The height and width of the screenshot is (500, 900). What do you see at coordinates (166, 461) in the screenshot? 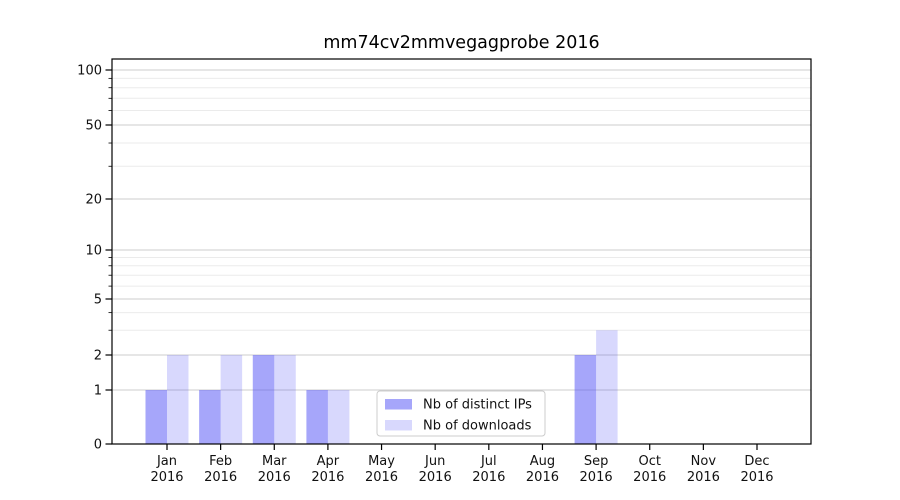
I see `x-tick-label-month: Jan` at bounding box center [166, 461].